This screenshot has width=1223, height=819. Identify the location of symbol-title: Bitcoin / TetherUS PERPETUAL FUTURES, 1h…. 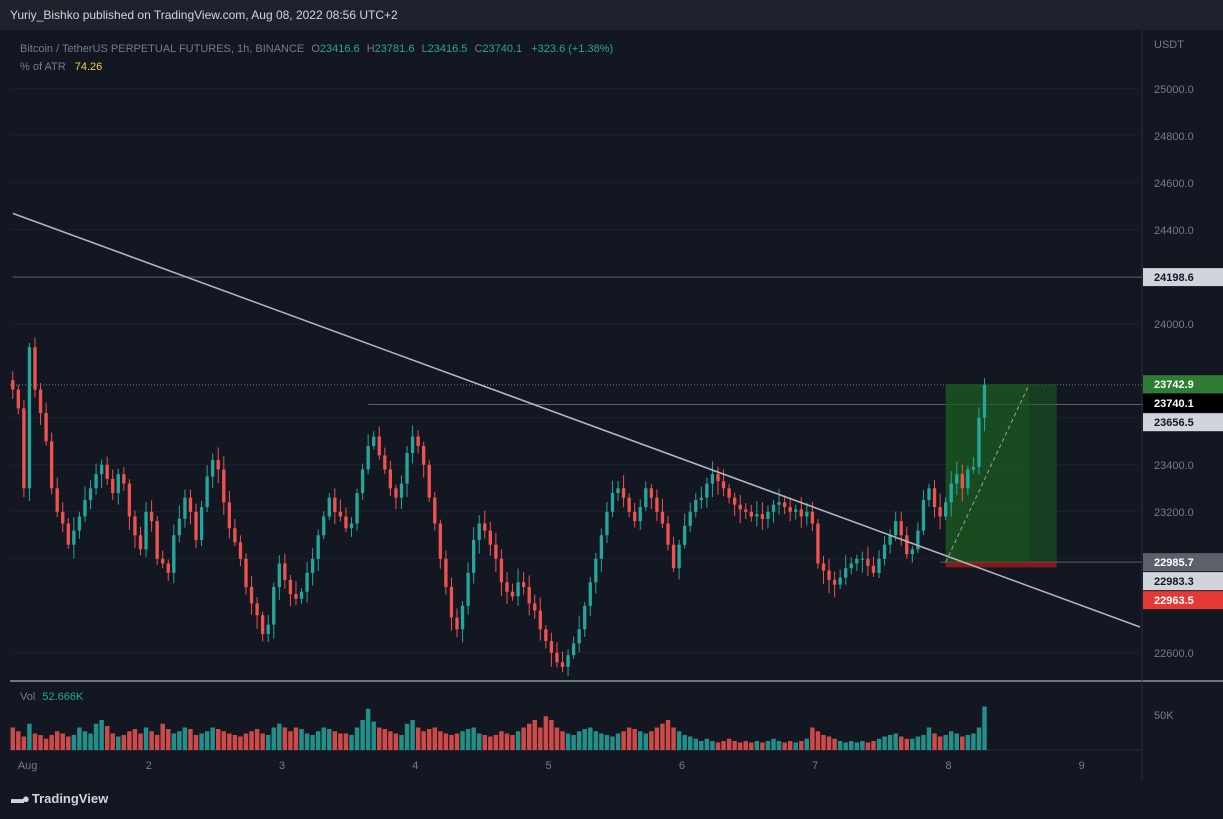
(162, 49).